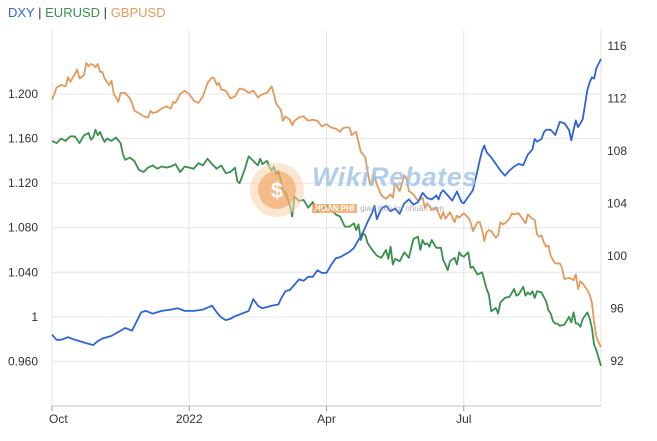  What do you see at coordinates (617, 361) in the screenshot?
I see `right-axis-tick-label: 92` at bounding box center [617, 361].